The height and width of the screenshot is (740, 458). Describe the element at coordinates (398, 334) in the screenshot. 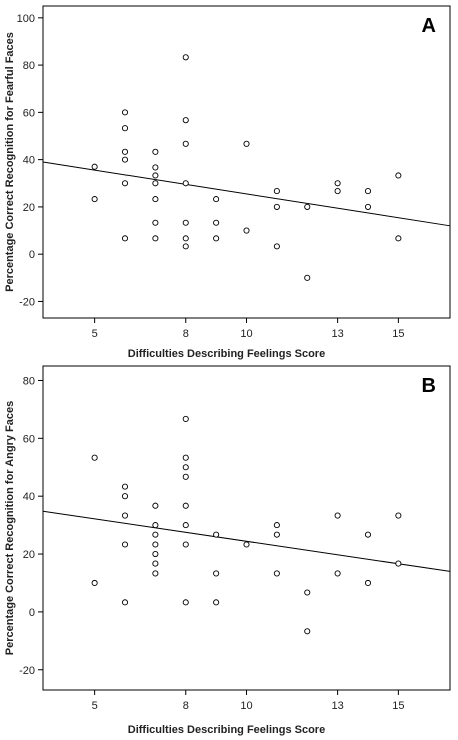

I see `x-tick-label: 15` at that location.